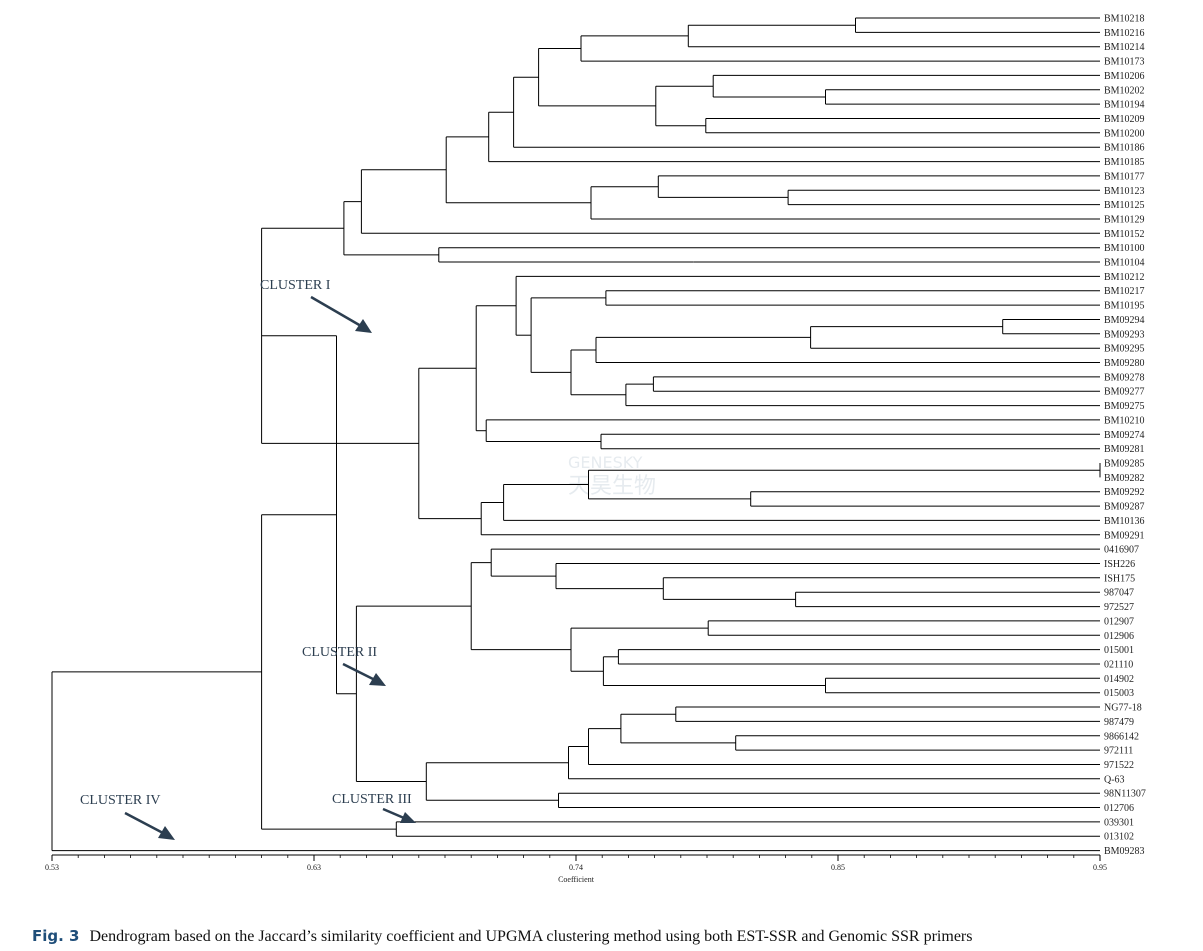  I want to click on cluster-i-arrow, so click(341, 314).